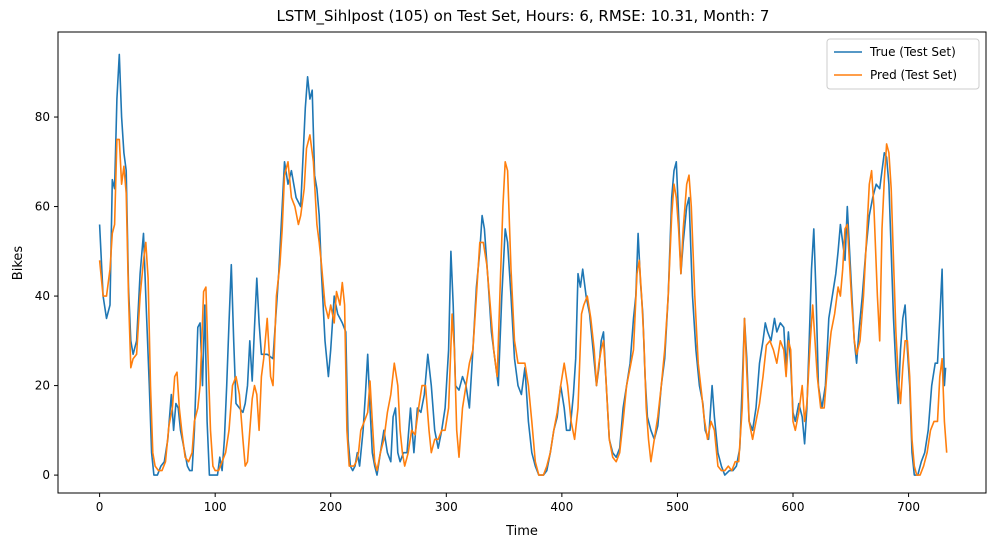  What do you see at coordinates (330, 507) in the screenshot?
I see `x-tick-label: 200` at bounding box center [330, 507].